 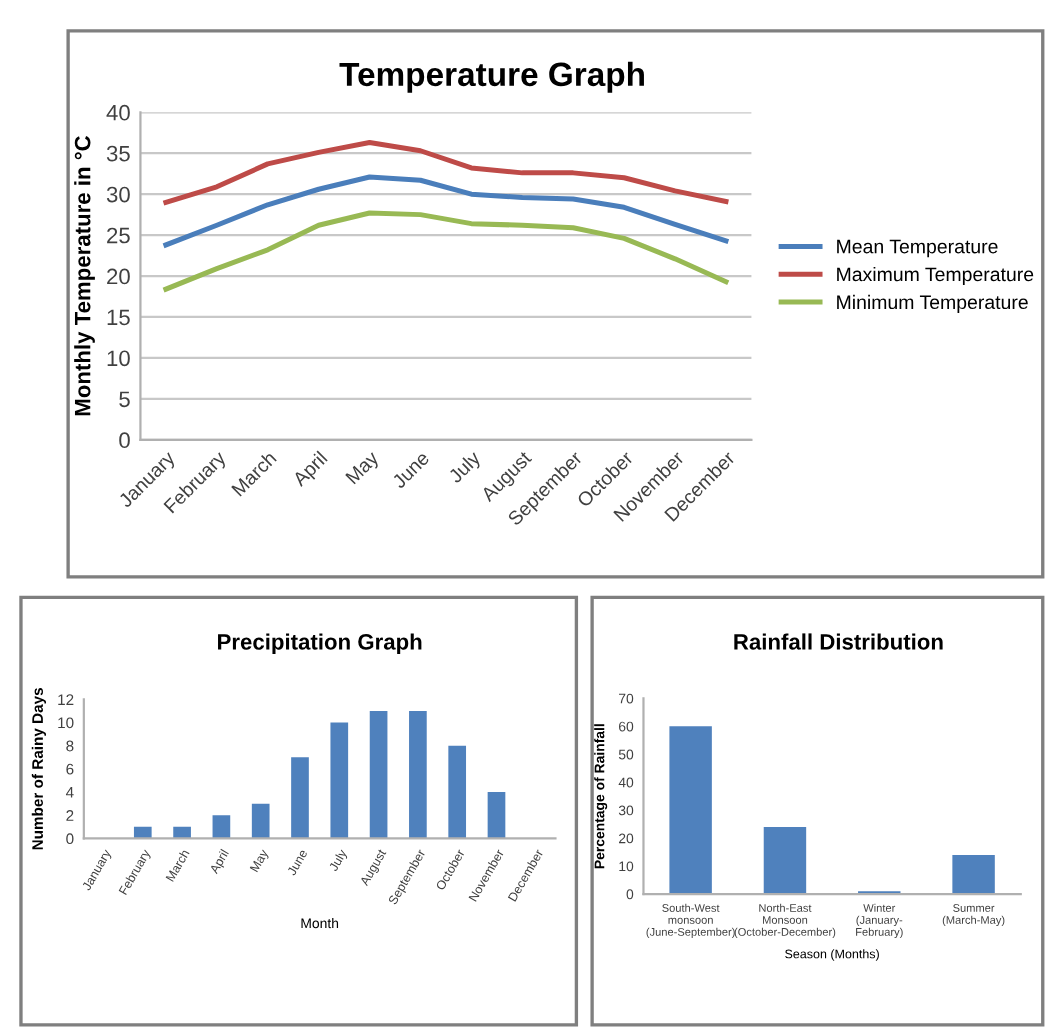 What do you see at coordinates (118, 112) in the screenshot?
I see `y-tick-label: 40` at bounding box center [118, 112].